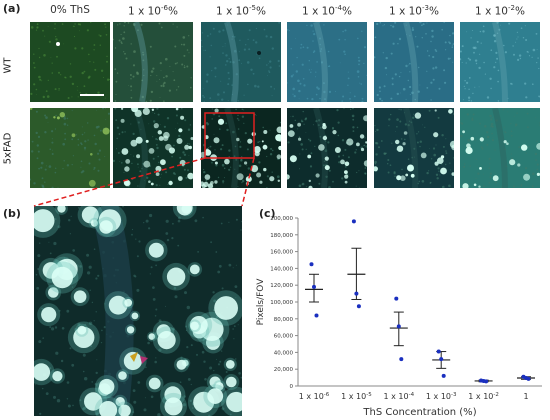  Describe the element at coordinates (8, 65) in the screenshot. I see `row-label-wt: WT` at that location.